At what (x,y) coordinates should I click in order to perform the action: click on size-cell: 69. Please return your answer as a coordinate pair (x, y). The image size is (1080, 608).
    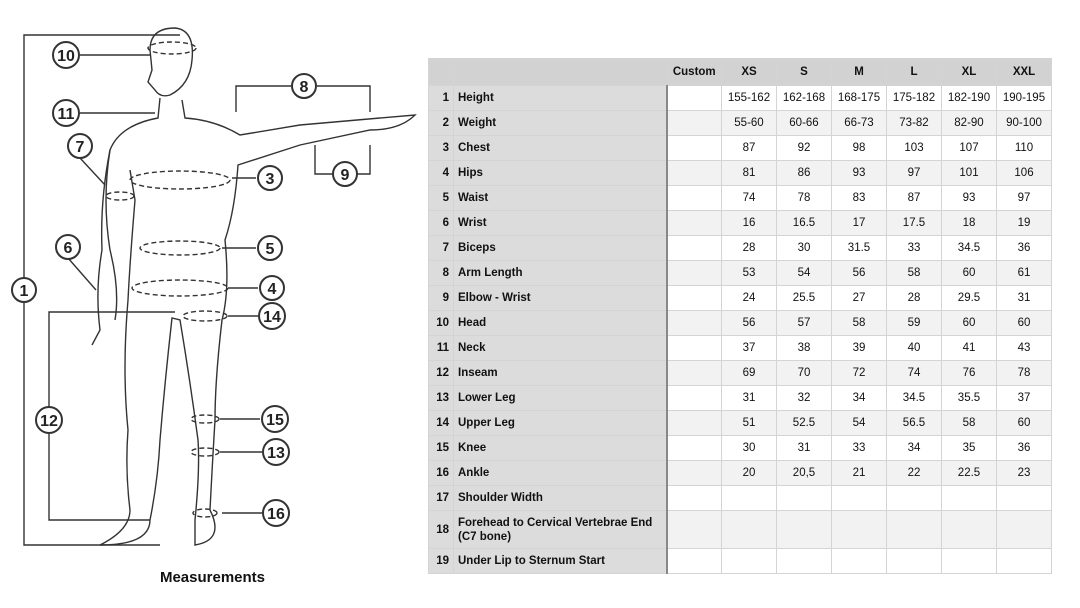
    Looking at the image, I should click on (749, 373).